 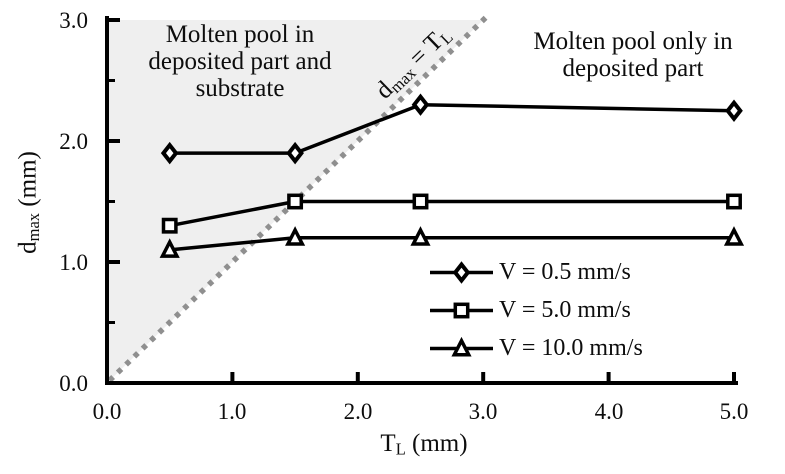 I want to click on y-axis-title: dmax (mm), so click(x=29, y=203).